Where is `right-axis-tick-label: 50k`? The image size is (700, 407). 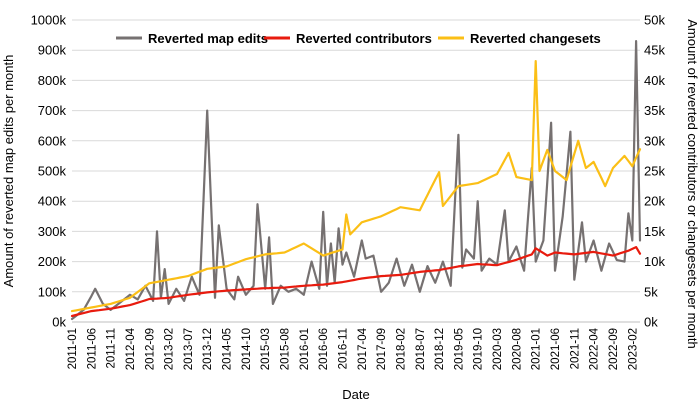 right-axis-tick-label: 50k is located at coordinates (654, 20).